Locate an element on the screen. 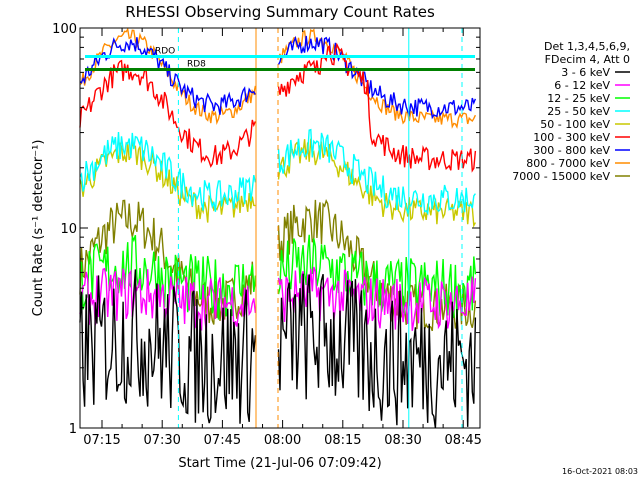  legend-header: Det 1,3,4,5,6,9, is located at coordinates (587, 46).